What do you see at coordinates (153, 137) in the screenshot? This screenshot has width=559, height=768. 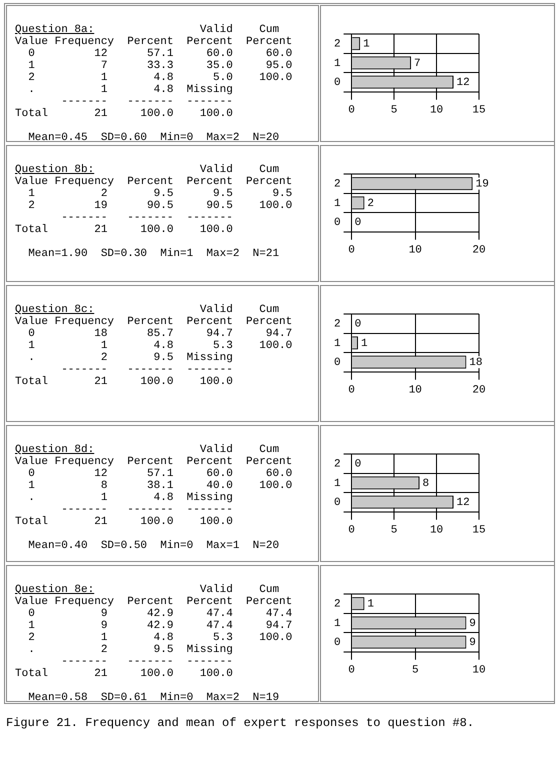 I see `text: Mean=0.45 SD=0.60 Min=0 Max=2 N=20` at bounding box center [153, 137].